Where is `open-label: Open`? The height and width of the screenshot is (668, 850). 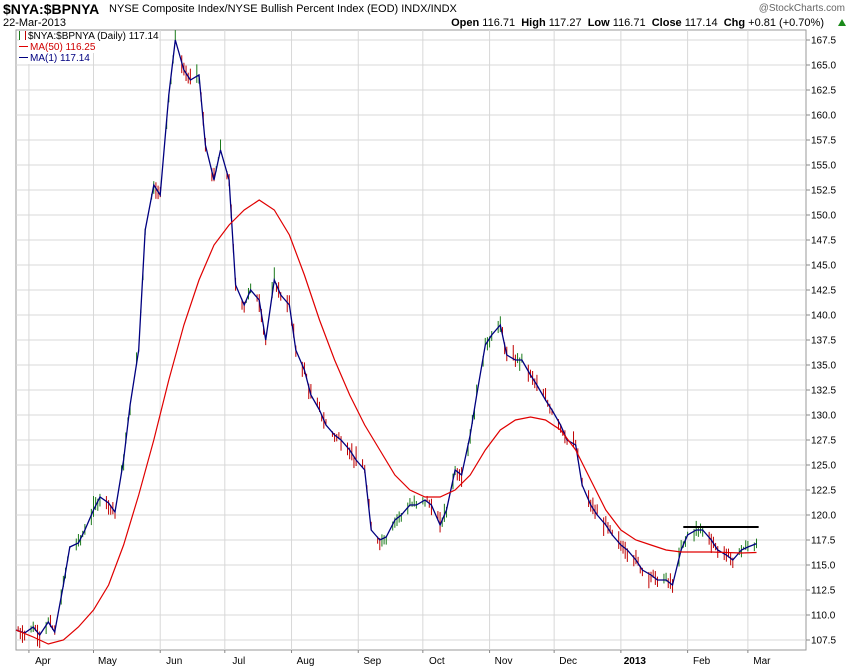
open-label: Open is located at coordinates (465, 23).